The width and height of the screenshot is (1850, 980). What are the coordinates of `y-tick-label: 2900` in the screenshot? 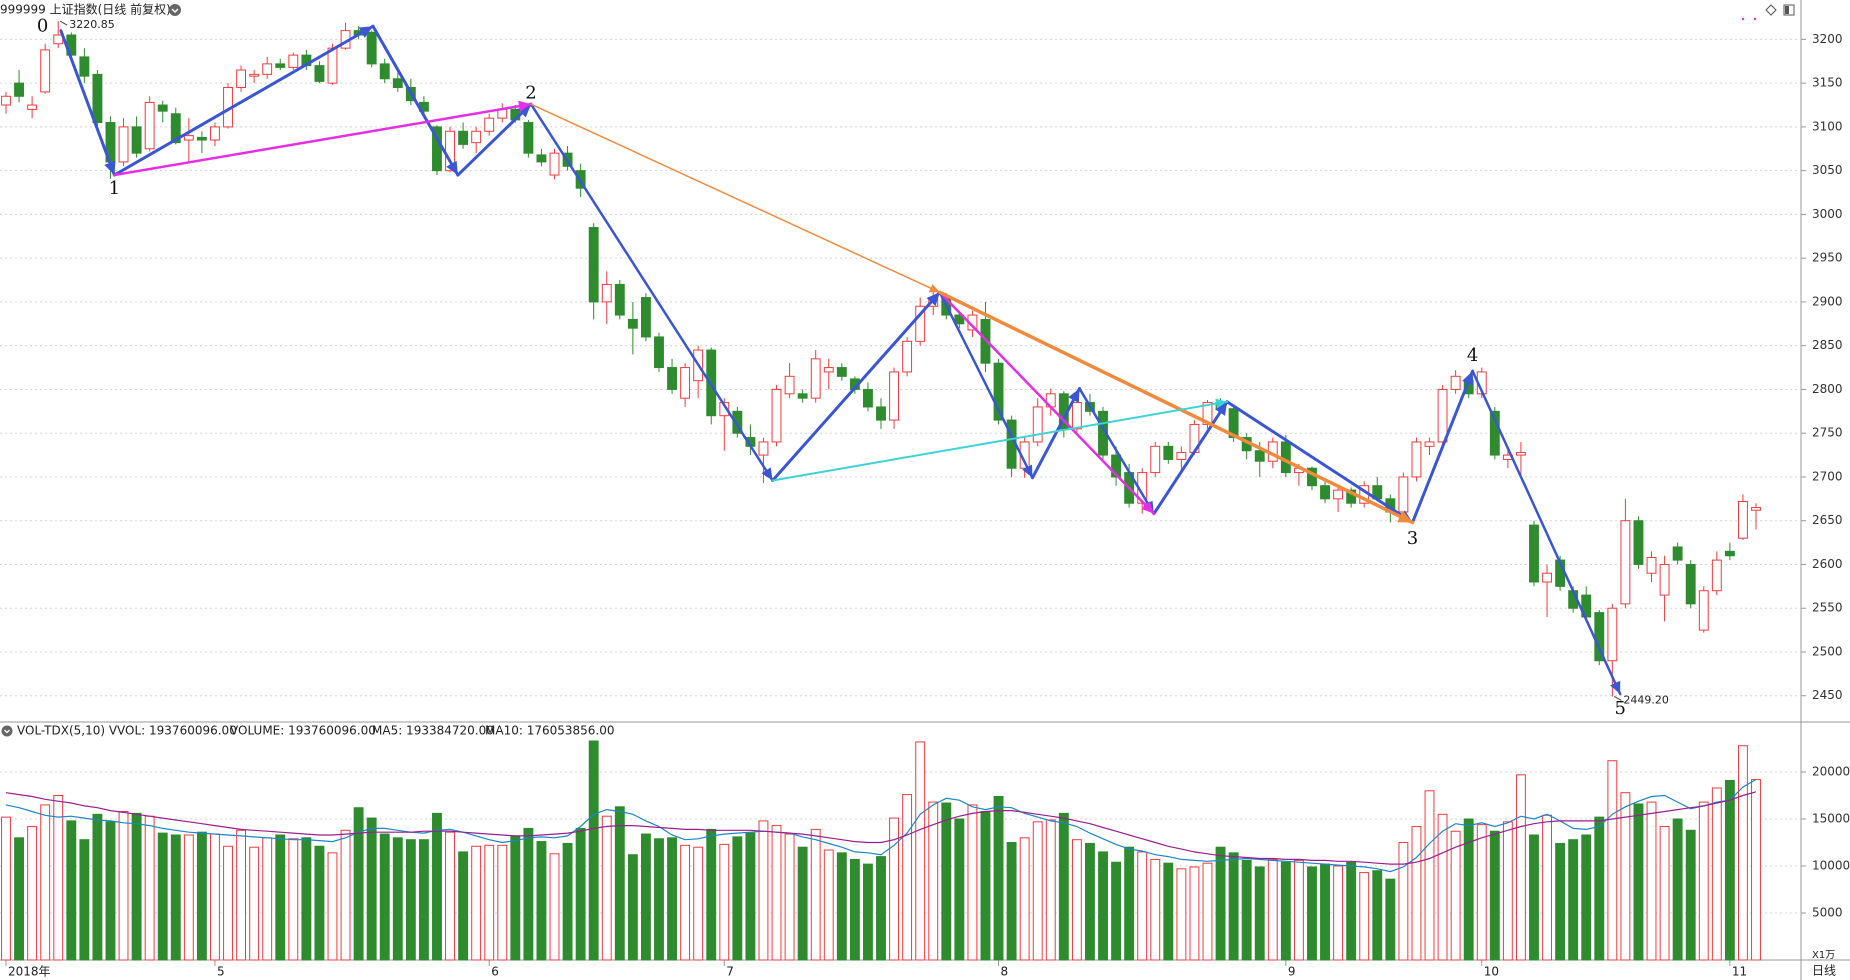 It's located at (1827, 301).